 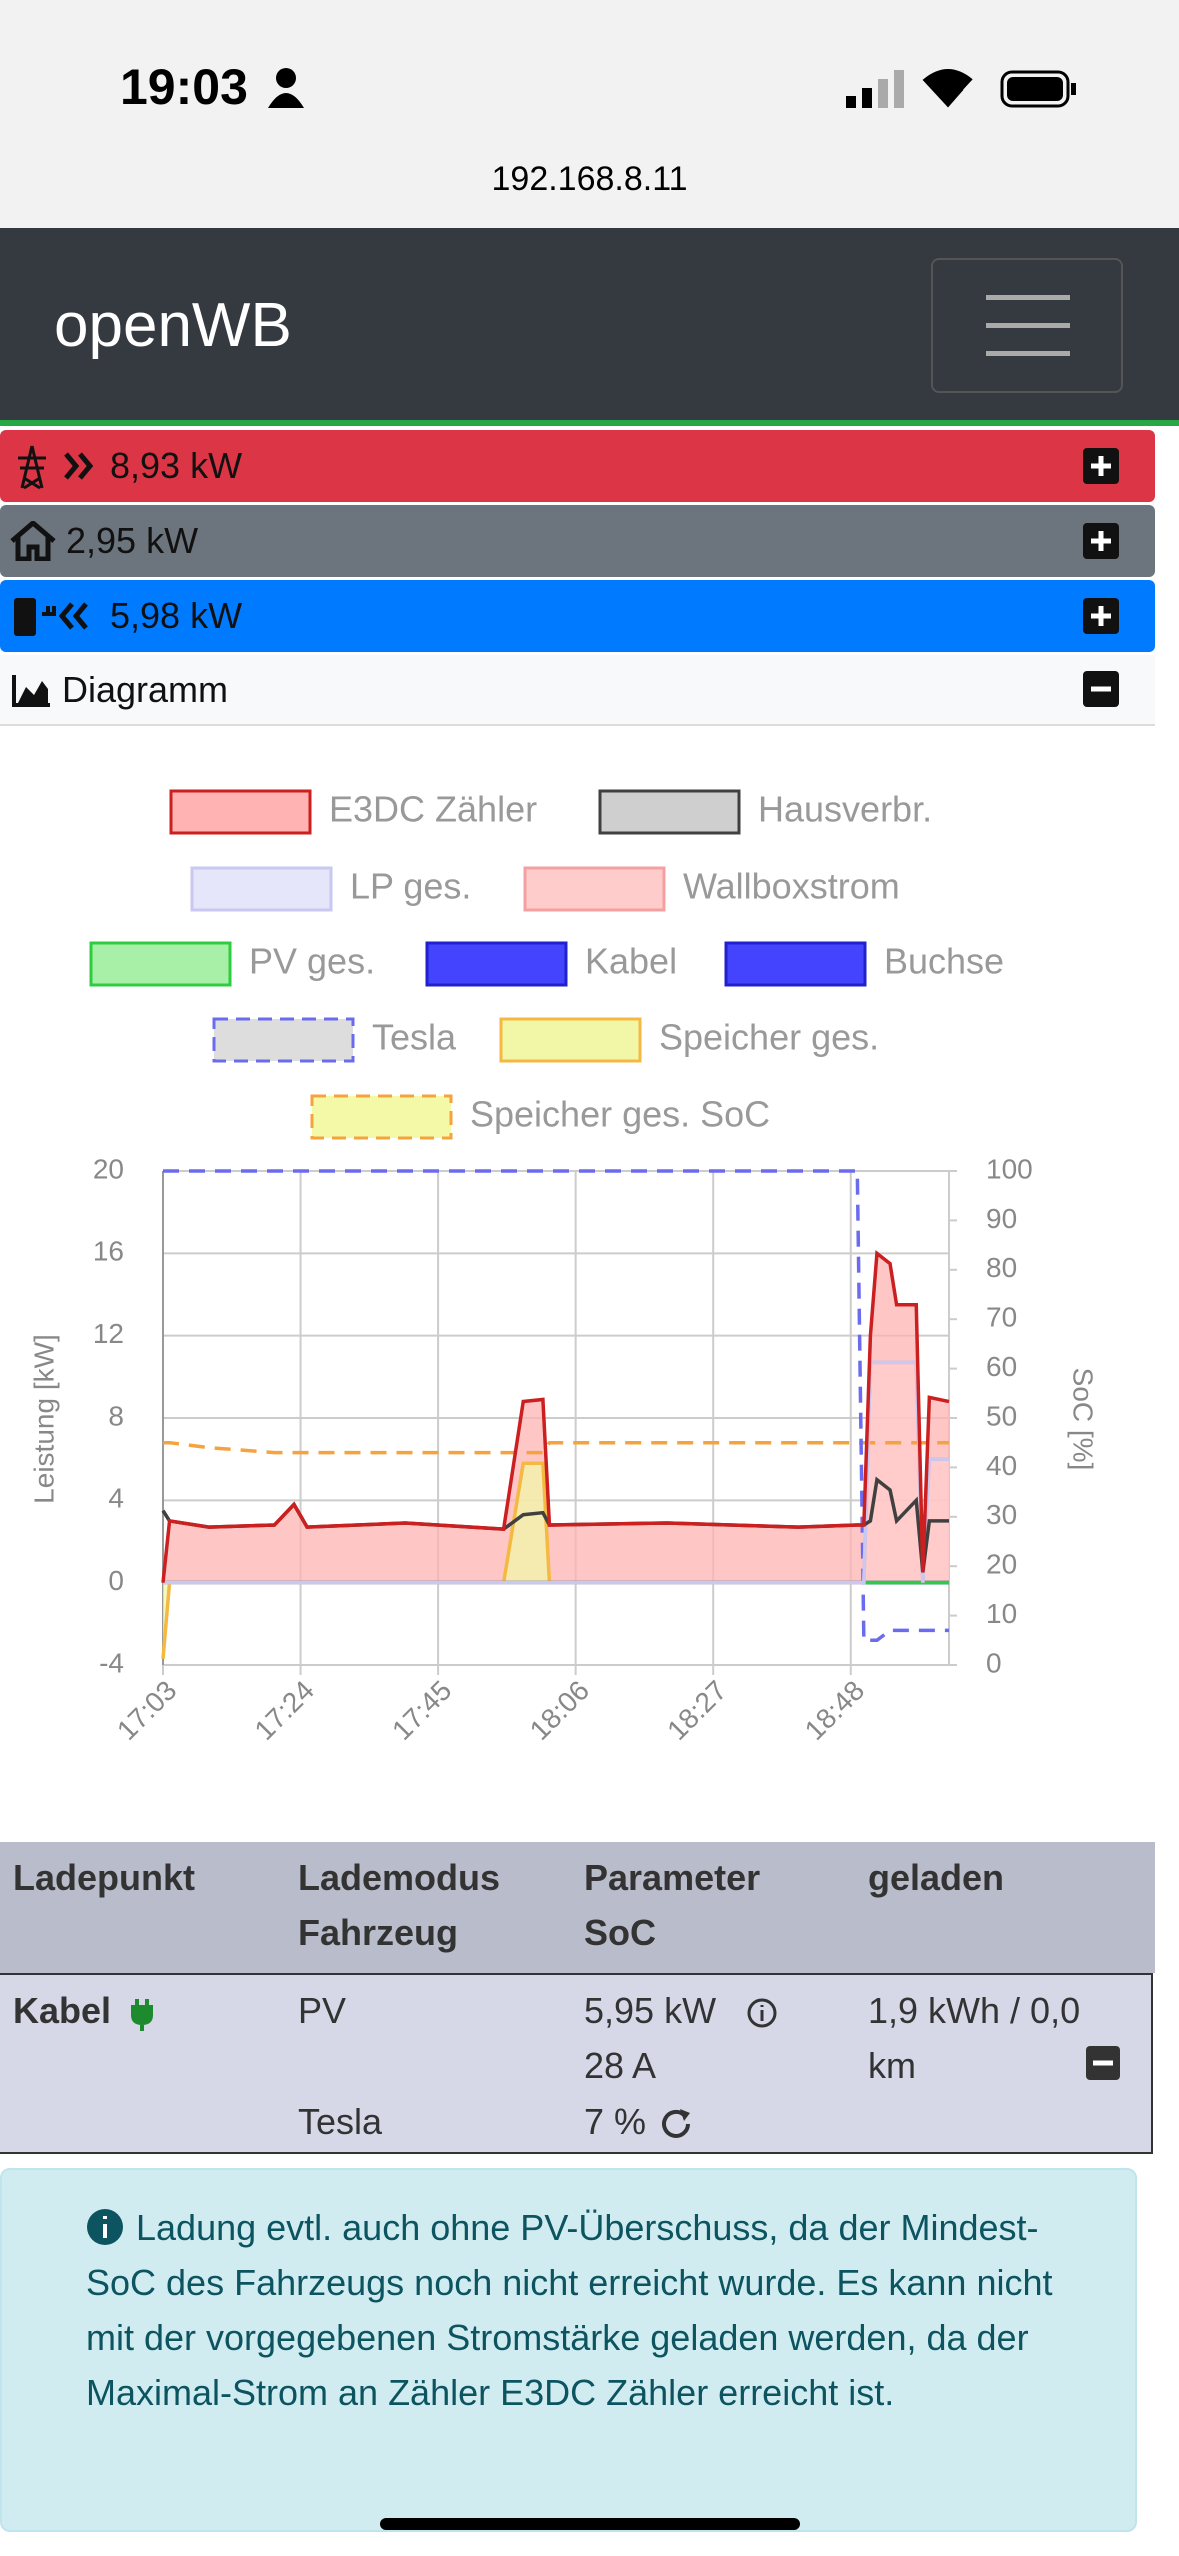 I want to click on house-power: 2,95 kW, so click(x=132, y=540).